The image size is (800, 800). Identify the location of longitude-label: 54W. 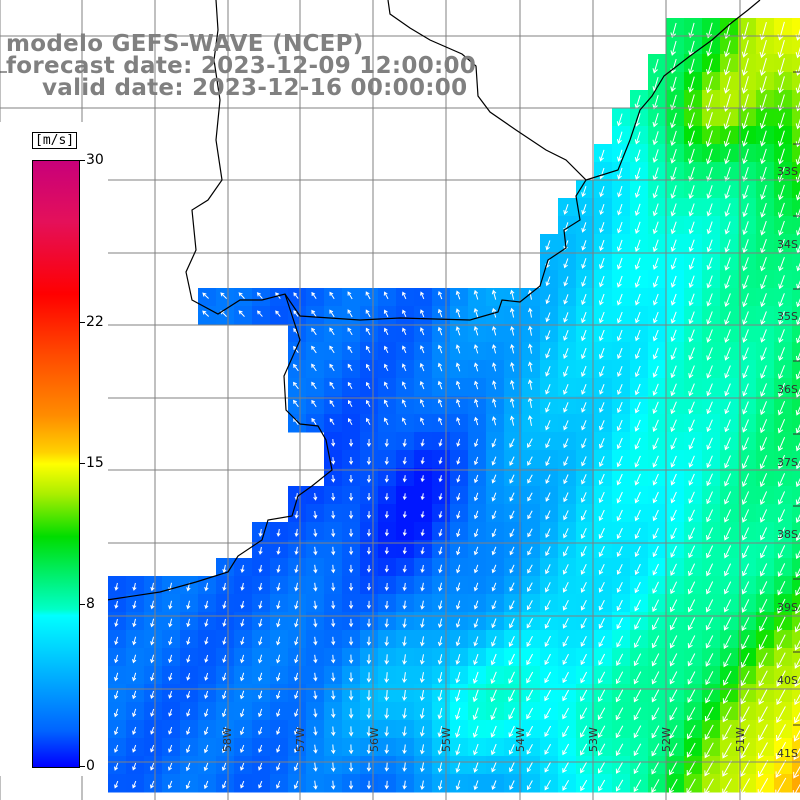
(520, 739).